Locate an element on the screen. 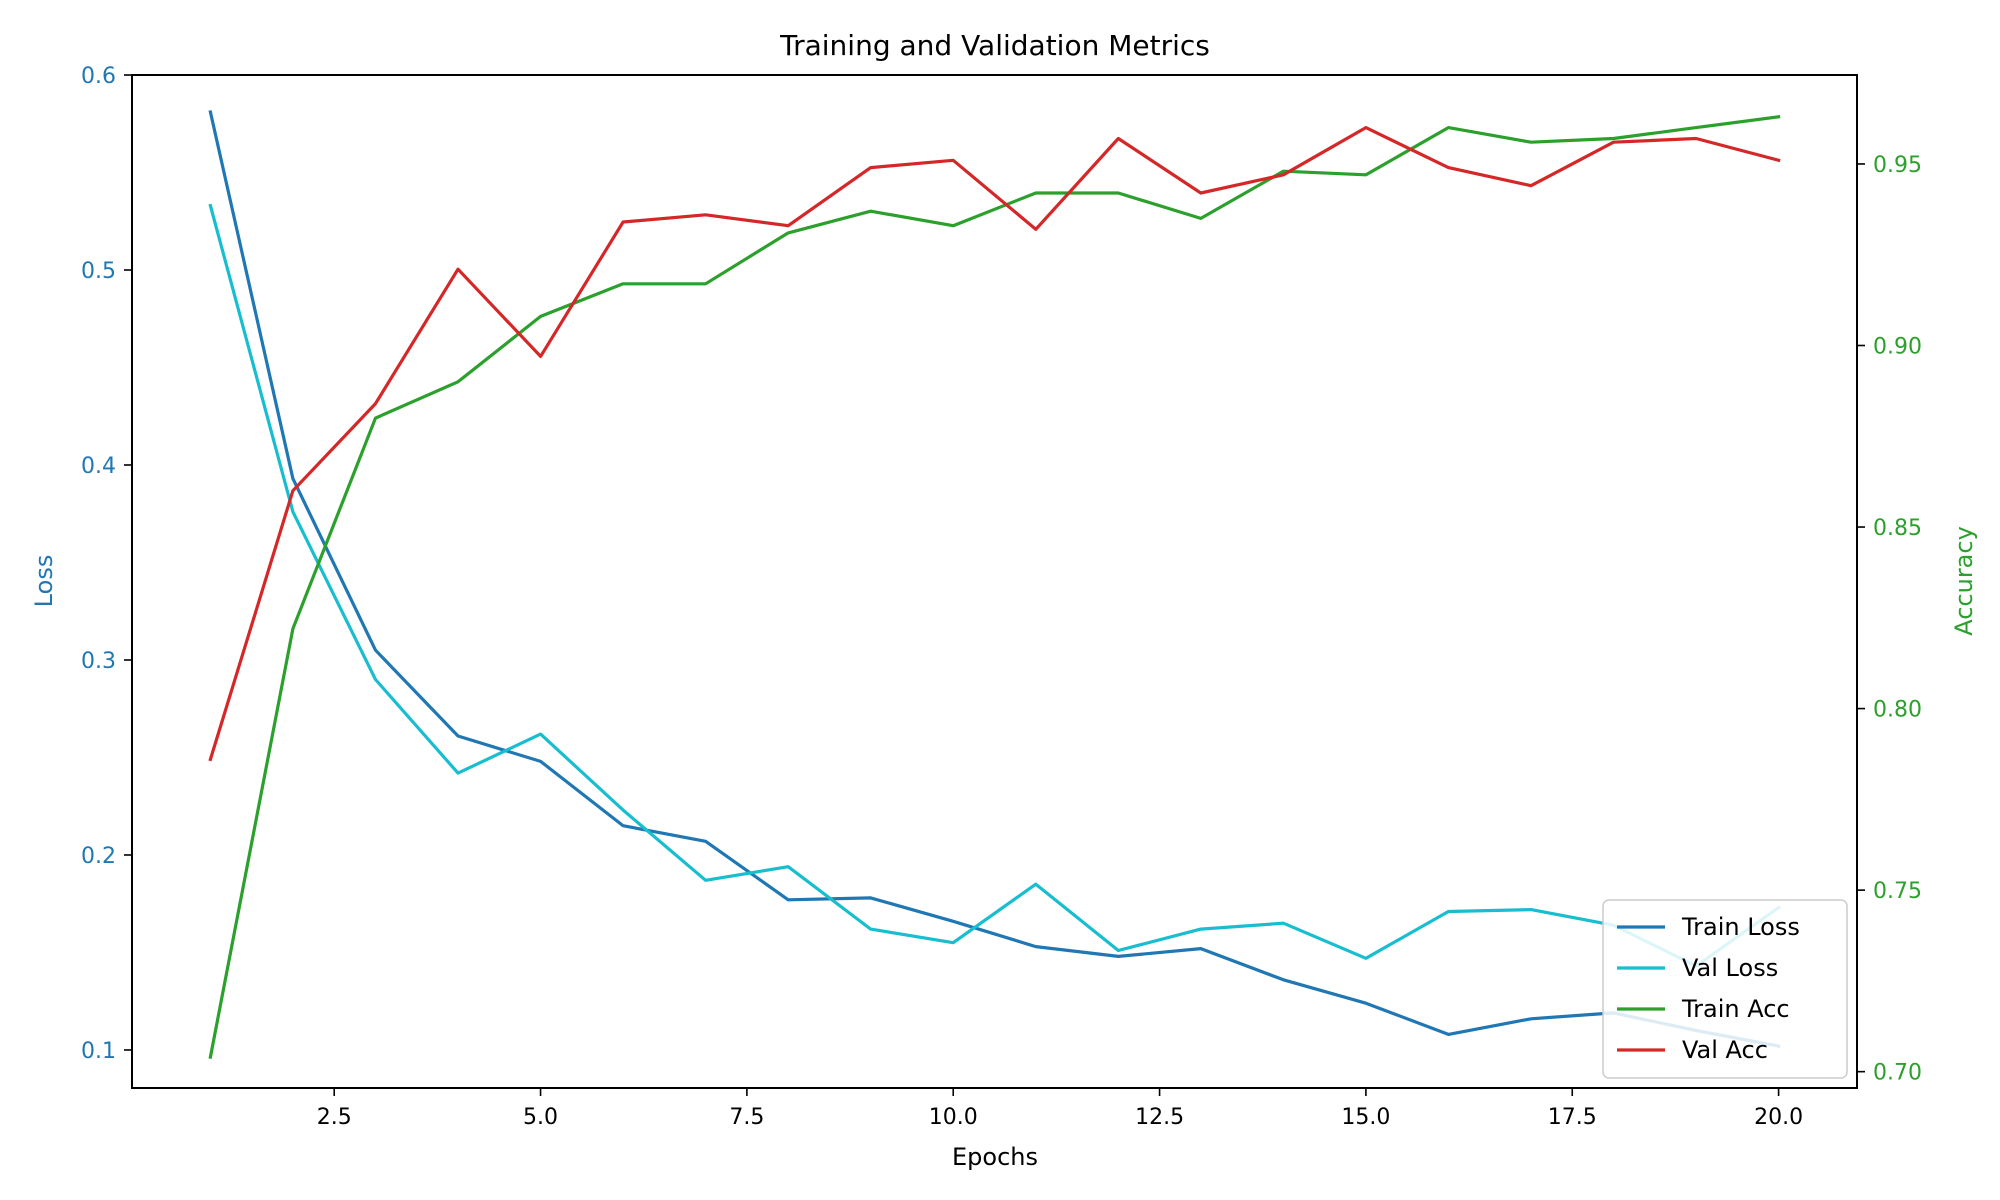 This screenshot has height=1200, width=2000. right-y-axis-title: Accuracy is located at coordinates (1964, 581).